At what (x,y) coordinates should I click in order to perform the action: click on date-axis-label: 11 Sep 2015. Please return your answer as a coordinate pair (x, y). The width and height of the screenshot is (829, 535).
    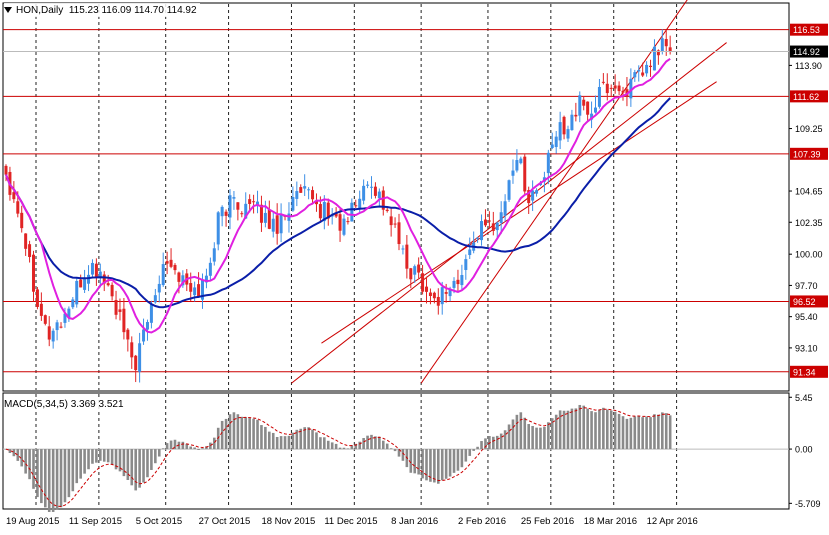
    Looking at the image, I should click on (95, 521).